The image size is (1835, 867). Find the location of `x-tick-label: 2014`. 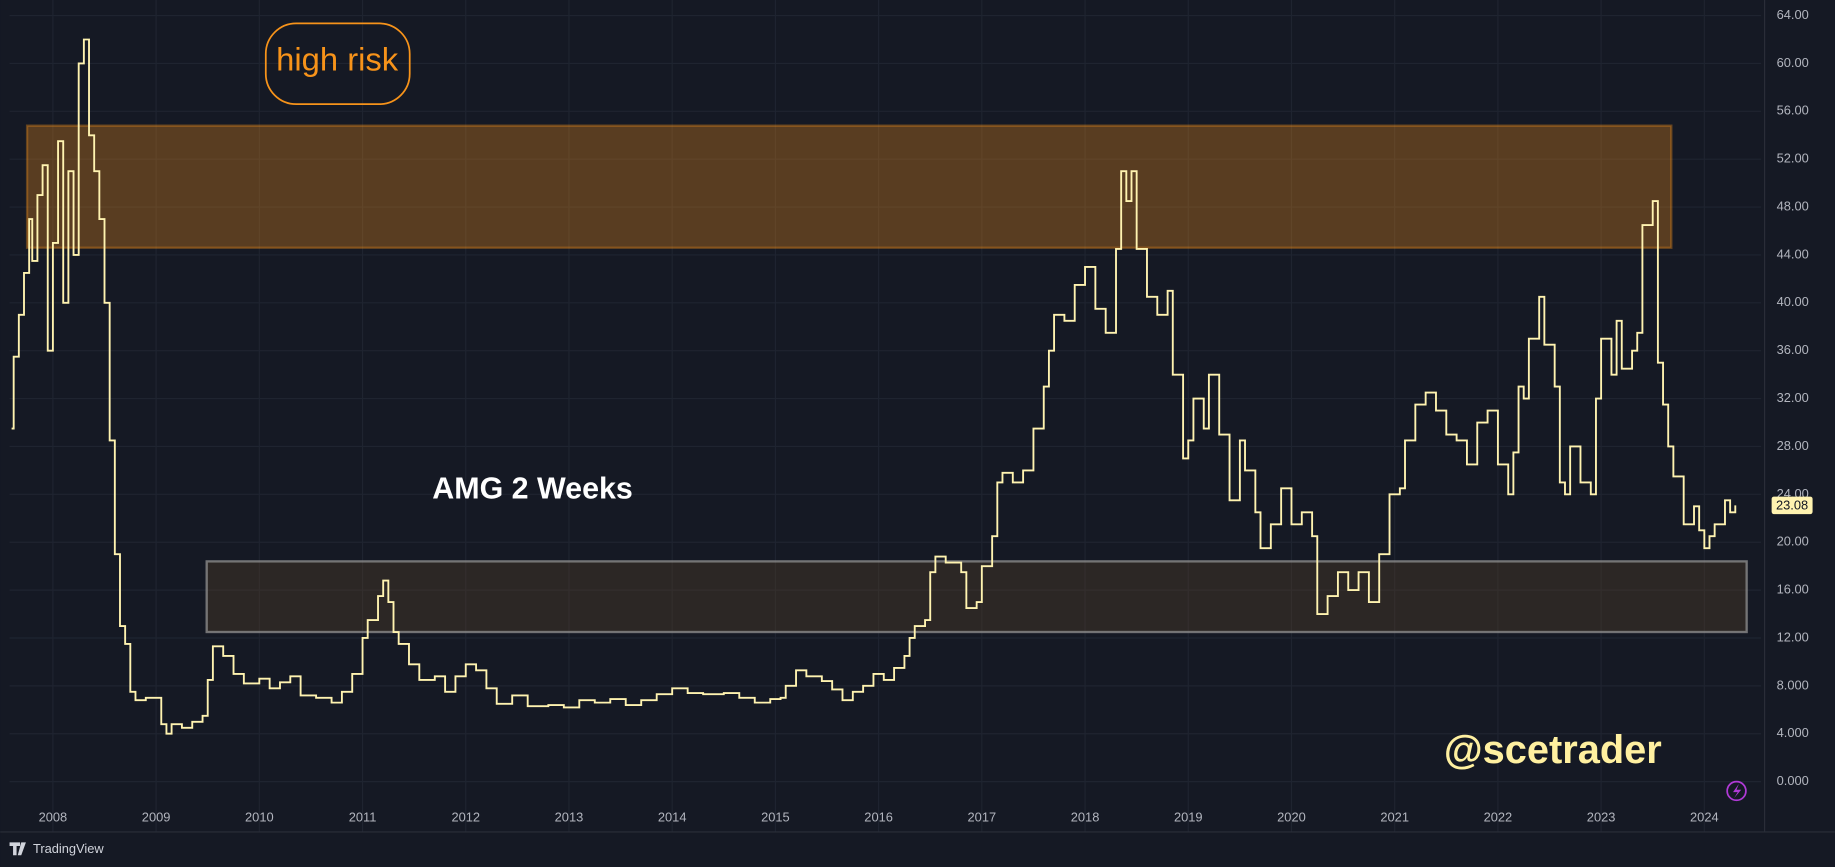

x-tick-label: 2014 is located at coordinates (672, 816).